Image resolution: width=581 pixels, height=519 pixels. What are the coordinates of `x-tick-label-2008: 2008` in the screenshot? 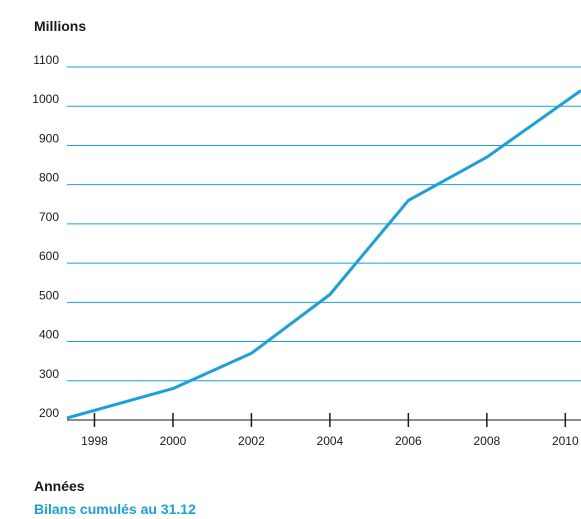 It's located at (486, 441).